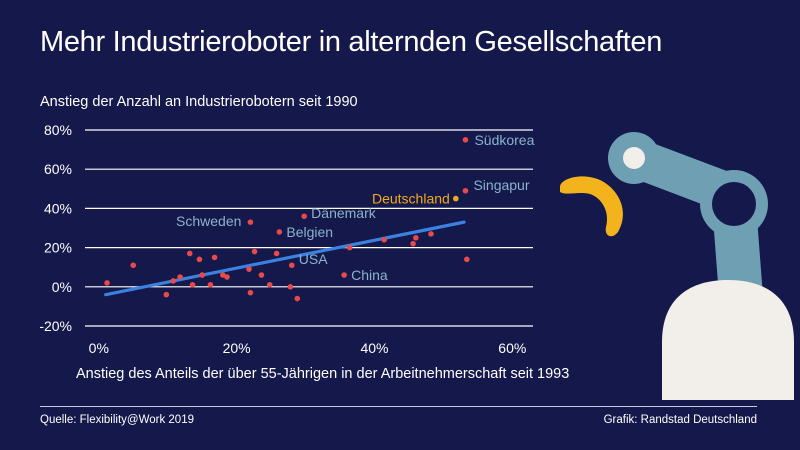 The image size is (800, 450). What do you see at coordinates (58, 248) in the screenshot?
I see `y-tick-label: 20%` at bounding box center [58, 248].